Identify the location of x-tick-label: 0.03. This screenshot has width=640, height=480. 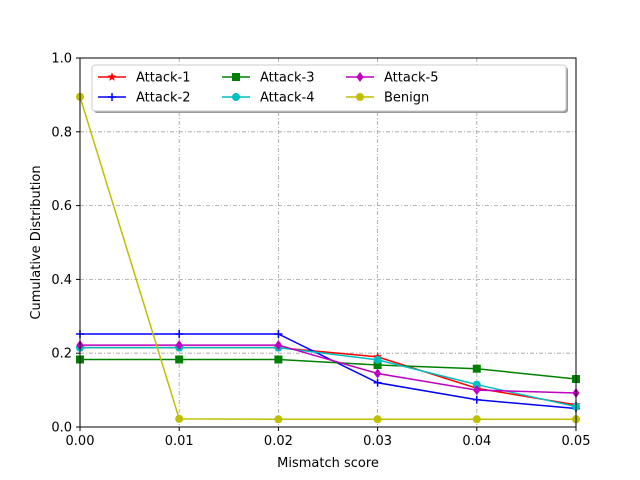
(377, 441).